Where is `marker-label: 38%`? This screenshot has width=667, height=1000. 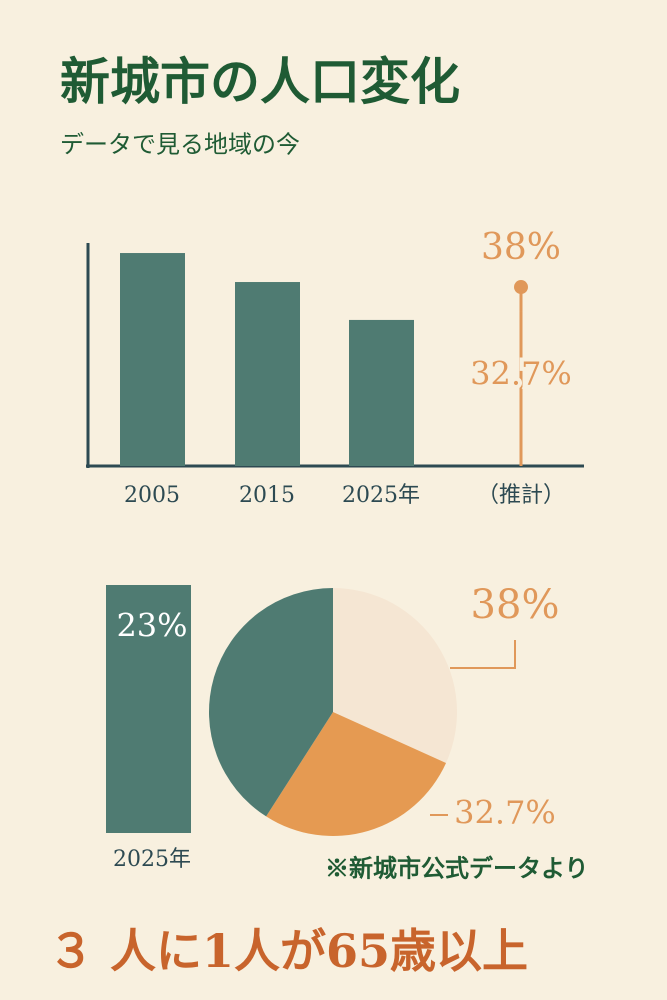 marker-label: 38% is located at coordinates (521, 247).